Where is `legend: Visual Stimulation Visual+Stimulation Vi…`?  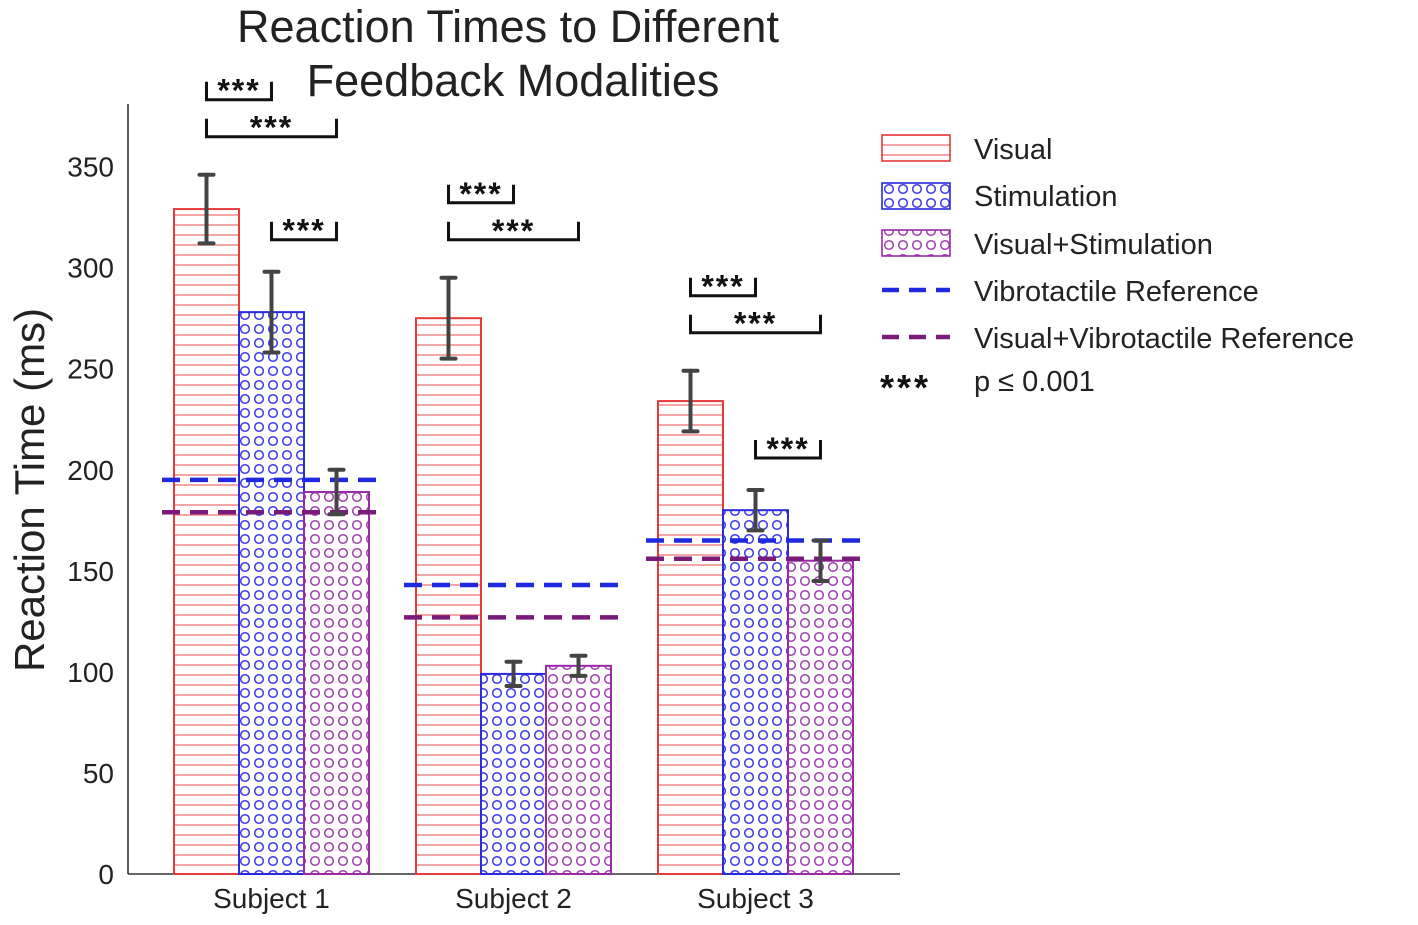
legend: Visual Stimulation Visual+Stimulation Vi… is located at coordinates (1117, 271).